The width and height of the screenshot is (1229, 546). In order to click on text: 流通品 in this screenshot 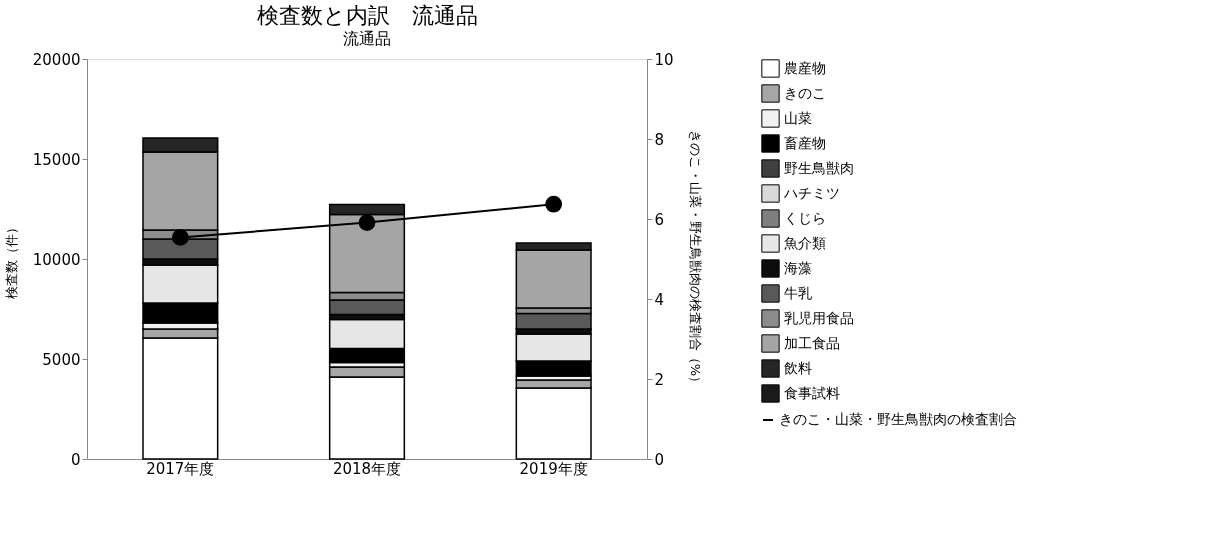, I will do `click(367, 38)`.